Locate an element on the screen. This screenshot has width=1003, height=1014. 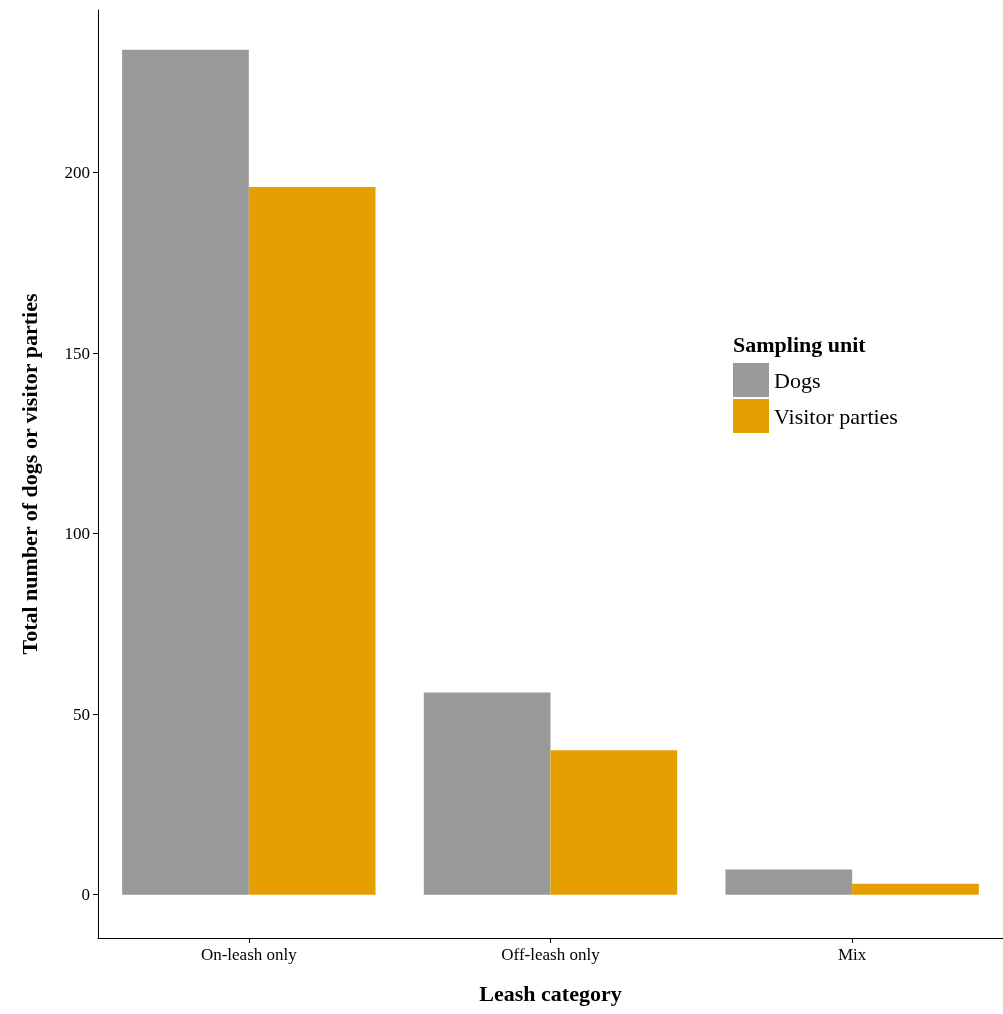
x-axis-title: Leash category is located at coordinates (550, 993).